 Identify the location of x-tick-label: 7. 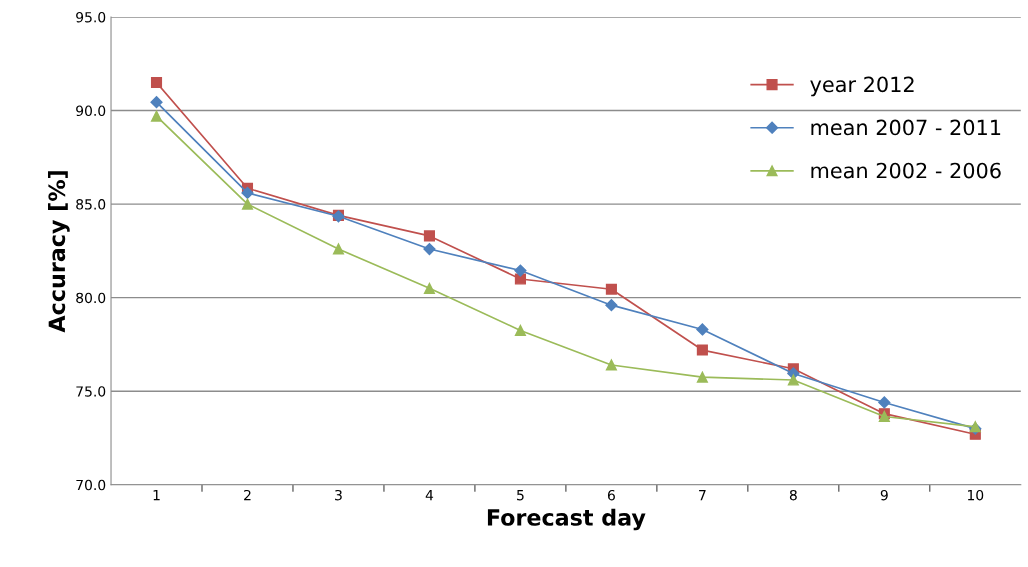
(702, 495).